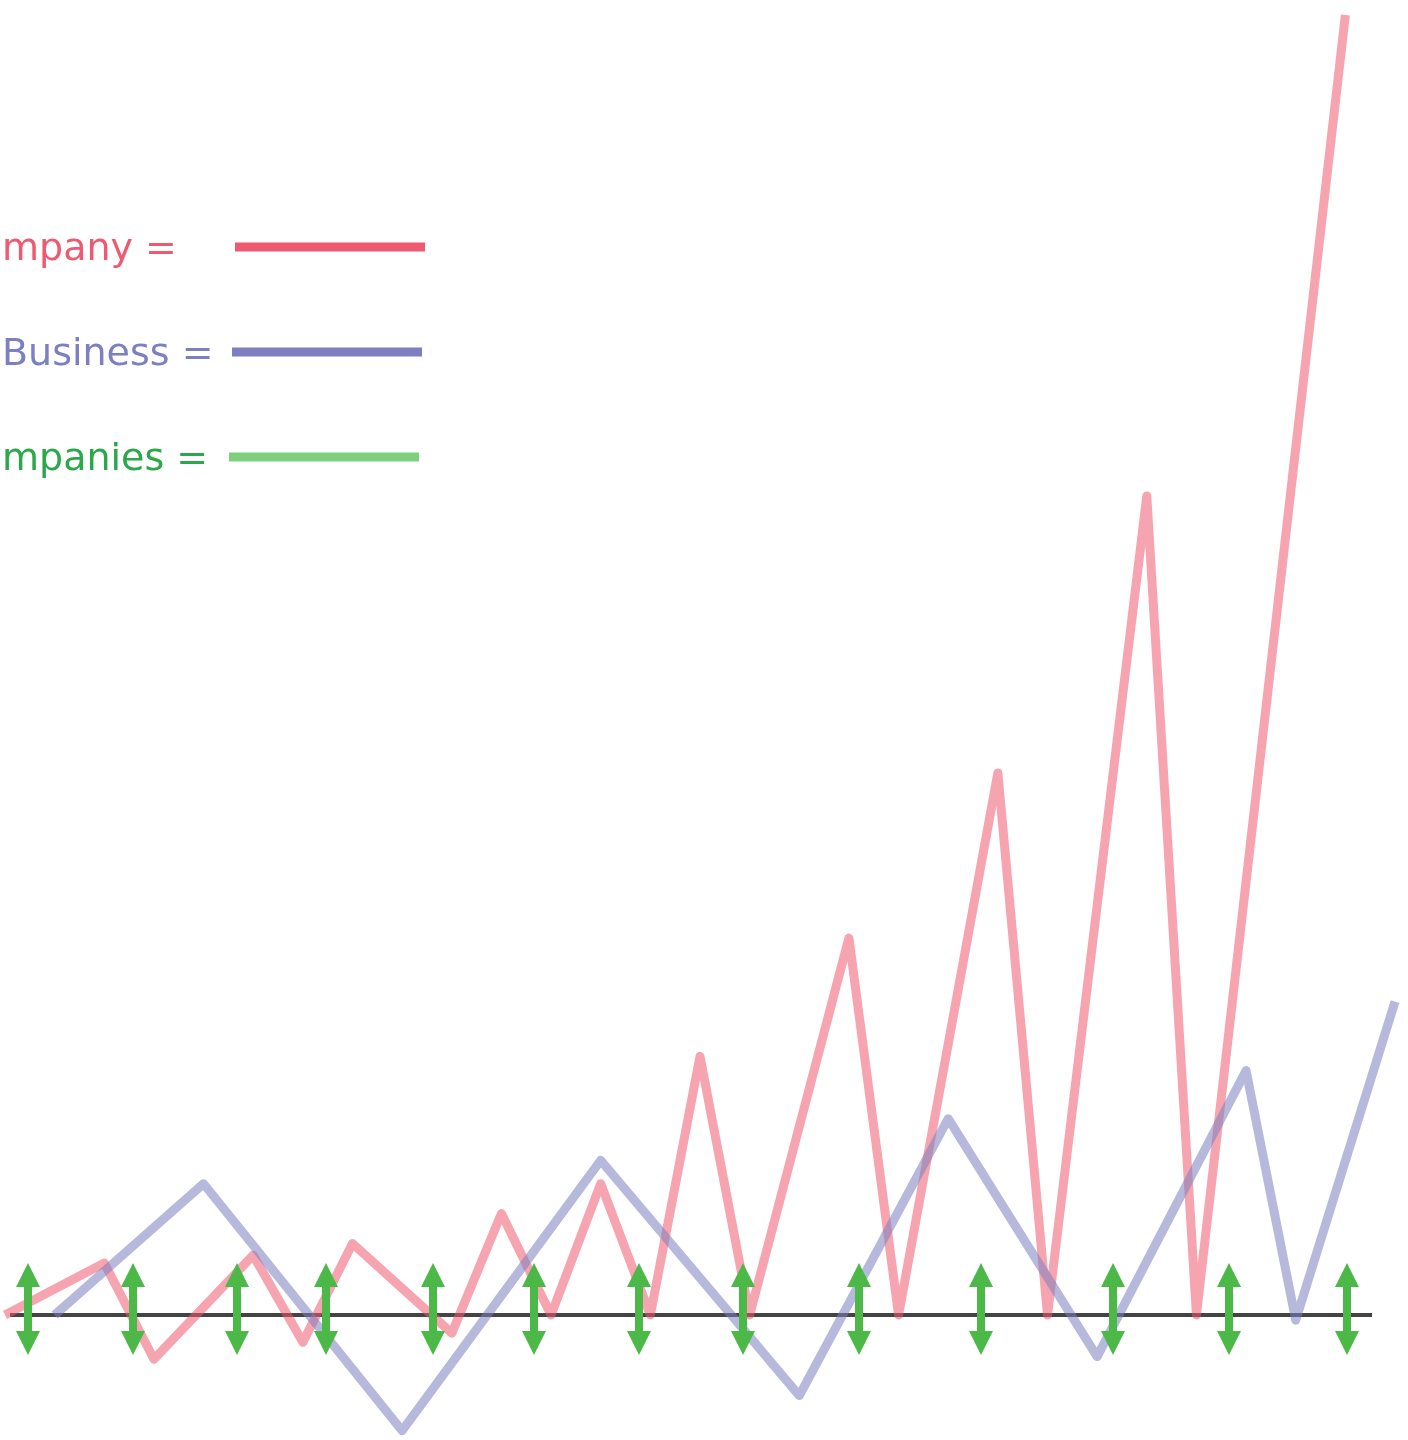 This screenshot has height=1440, width=1408. Describe the element at coordinates (108, 352) in the screenshot. I see `legend-label: Business =` at that location.